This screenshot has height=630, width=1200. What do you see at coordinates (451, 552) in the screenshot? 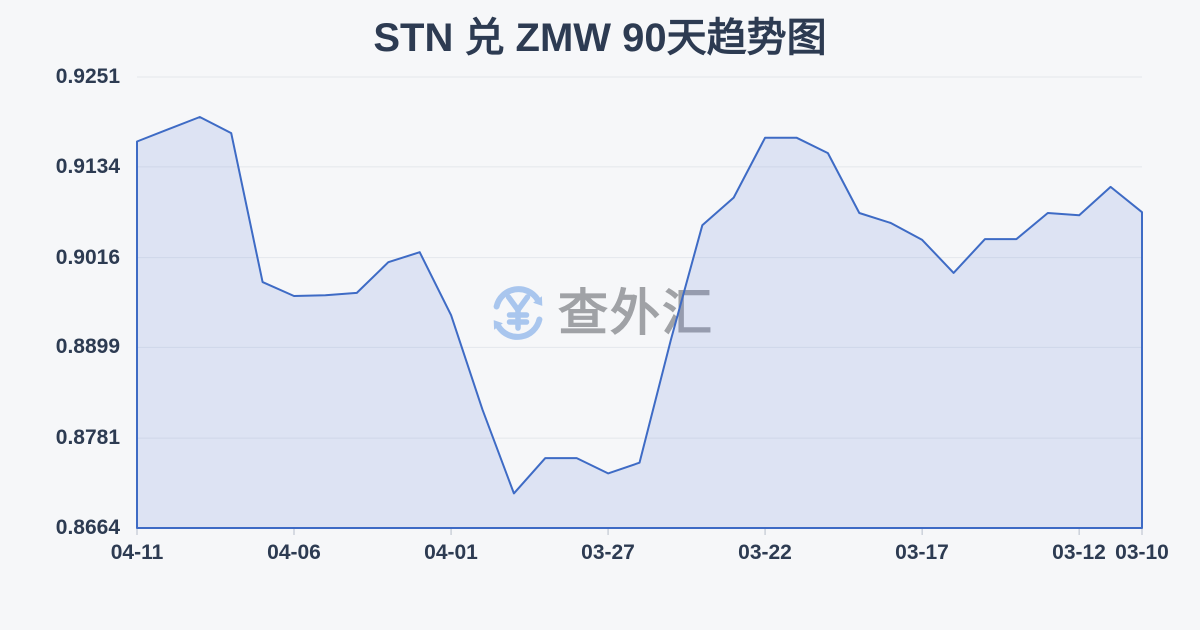
I see `x-axis-label: 04-01` at bounding box center [451, 552].